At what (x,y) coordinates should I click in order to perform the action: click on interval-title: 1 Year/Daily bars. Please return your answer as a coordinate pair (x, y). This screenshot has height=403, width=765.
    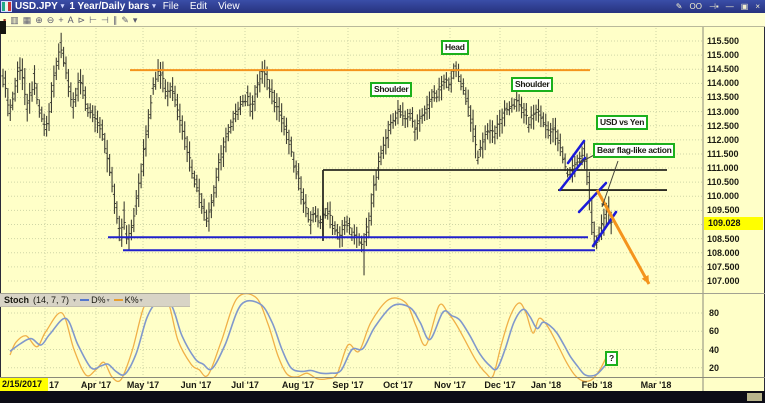
    Looking at the image, I should click on (109, 6).